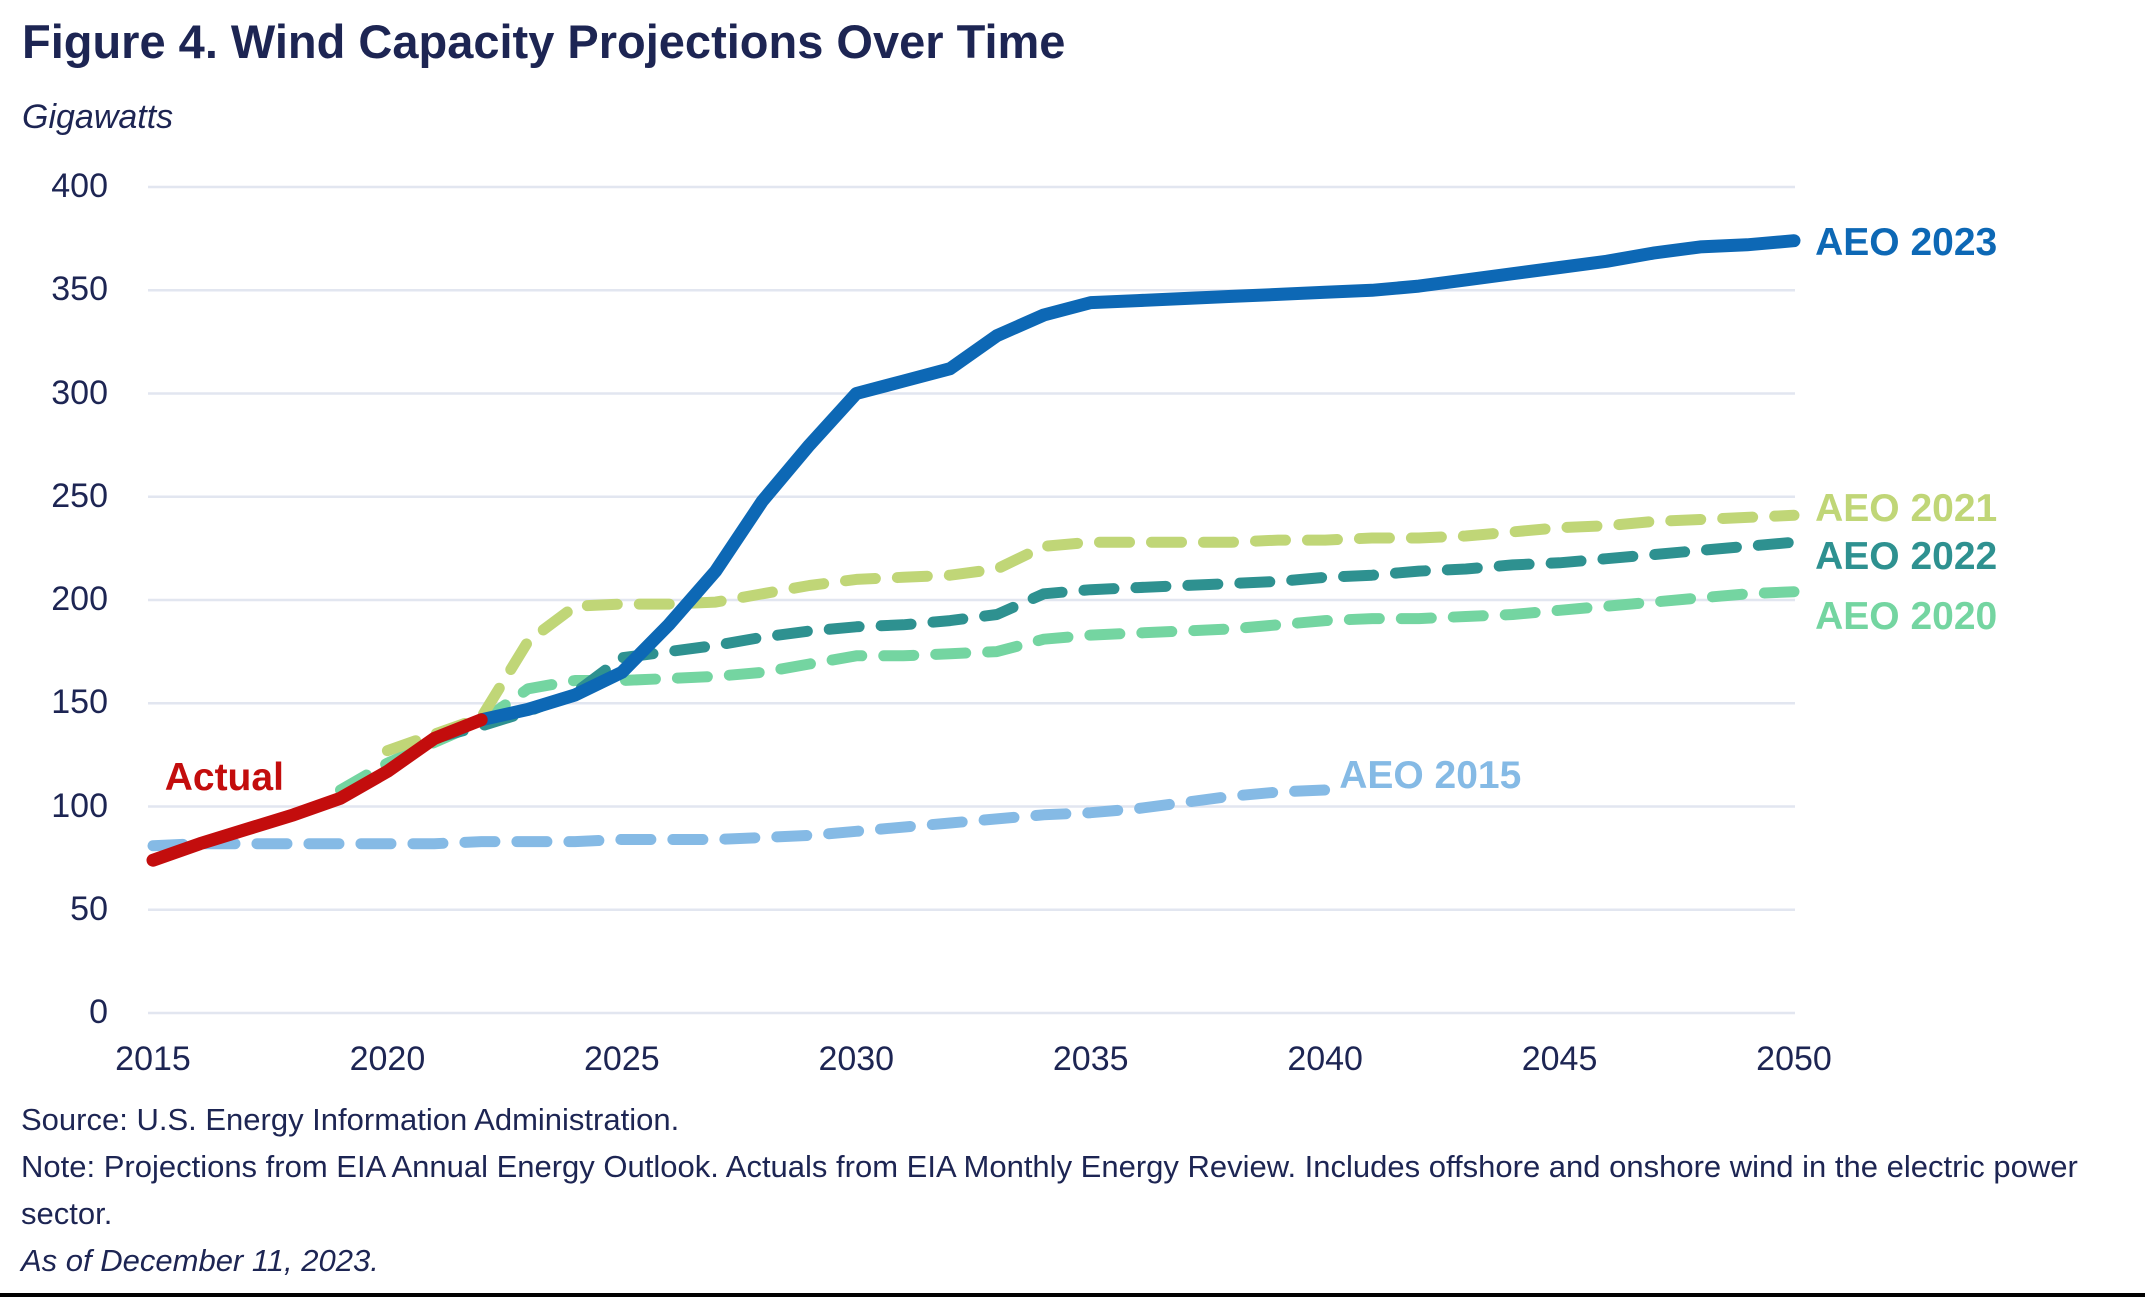 This screenshot has height=1297, width=2145. What do you see at coordinates (1794, 1059) in the screenshot?
I see `x-tick-label-2050: 2050` at bounding box center [1794, 1059].